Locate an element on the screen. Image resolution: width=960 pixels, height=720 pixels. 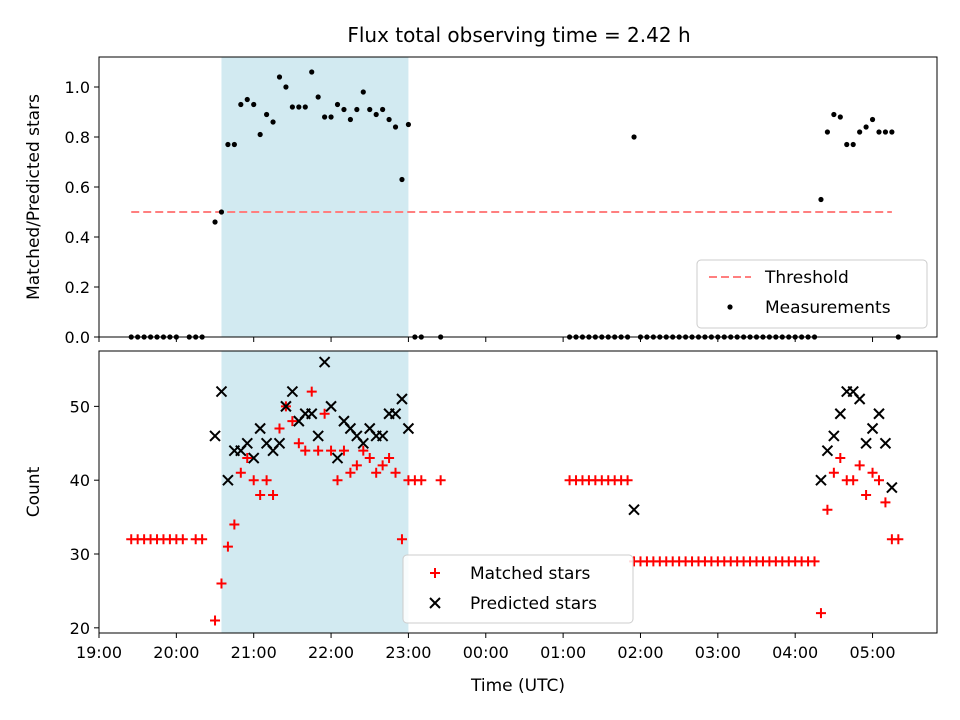
legend-box is located at coordinates (518, 589).